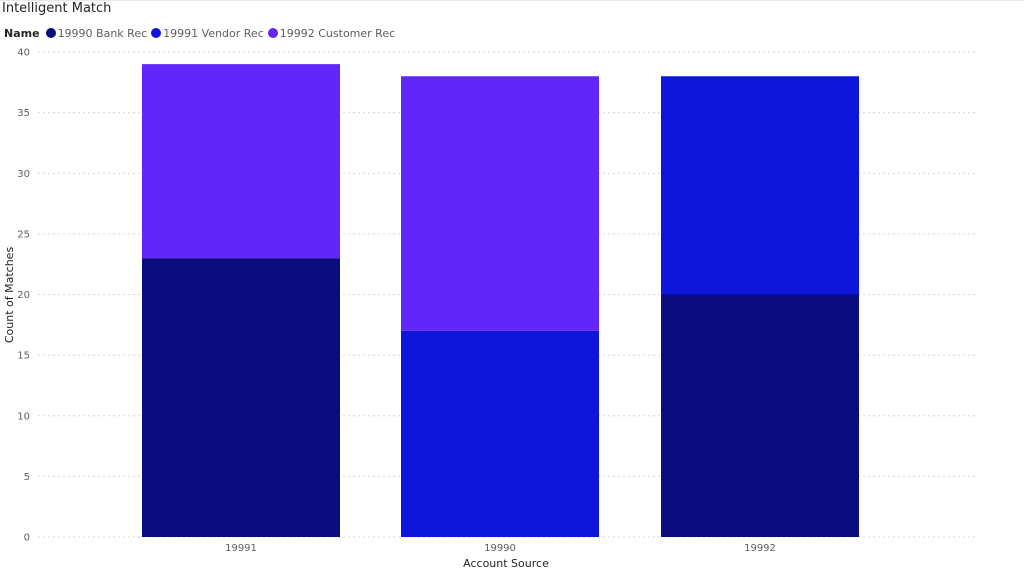 This screenshot has width=1024, height=585. Describe the element at coordinates (23, 113) in the screenshot. I see `y-tick-label: 35` at that location.